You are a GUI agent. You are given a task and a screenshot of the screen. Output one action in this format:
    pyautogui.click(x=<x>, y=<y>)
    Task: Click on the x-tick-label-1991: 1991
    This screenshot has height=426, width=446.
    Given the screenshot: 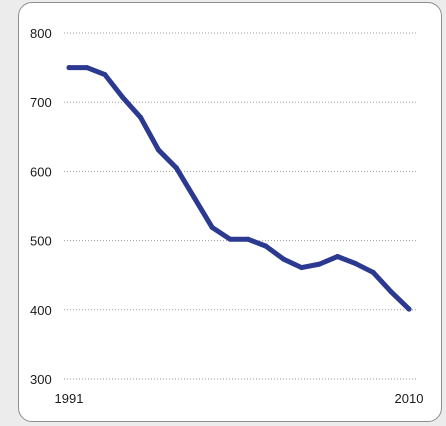 What is the action you would take?
    pyautogui.click(x=69, y=398)
    